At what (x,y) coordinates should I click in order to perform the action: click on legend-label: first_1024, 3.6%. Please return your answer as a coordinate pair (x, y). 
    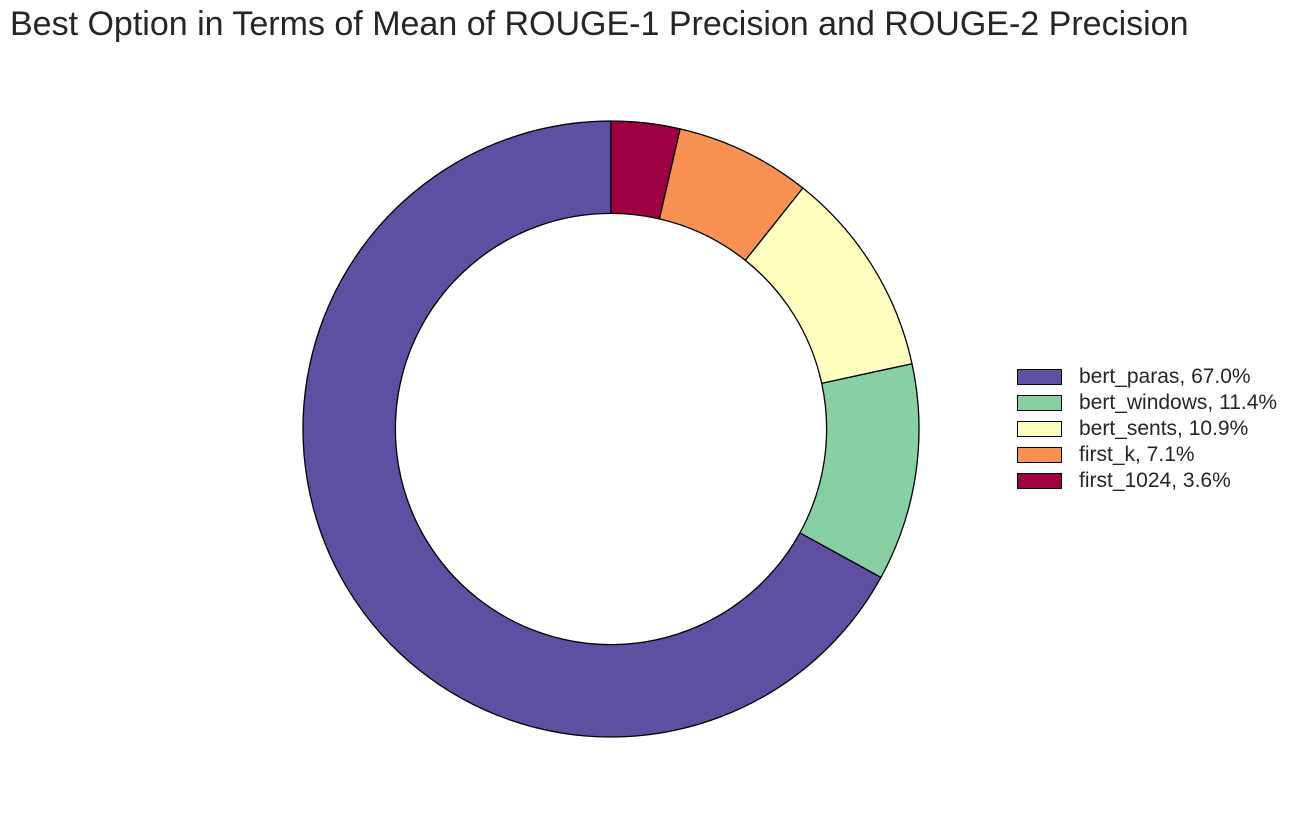
    Looking at the image, I should click on (1155, 480).